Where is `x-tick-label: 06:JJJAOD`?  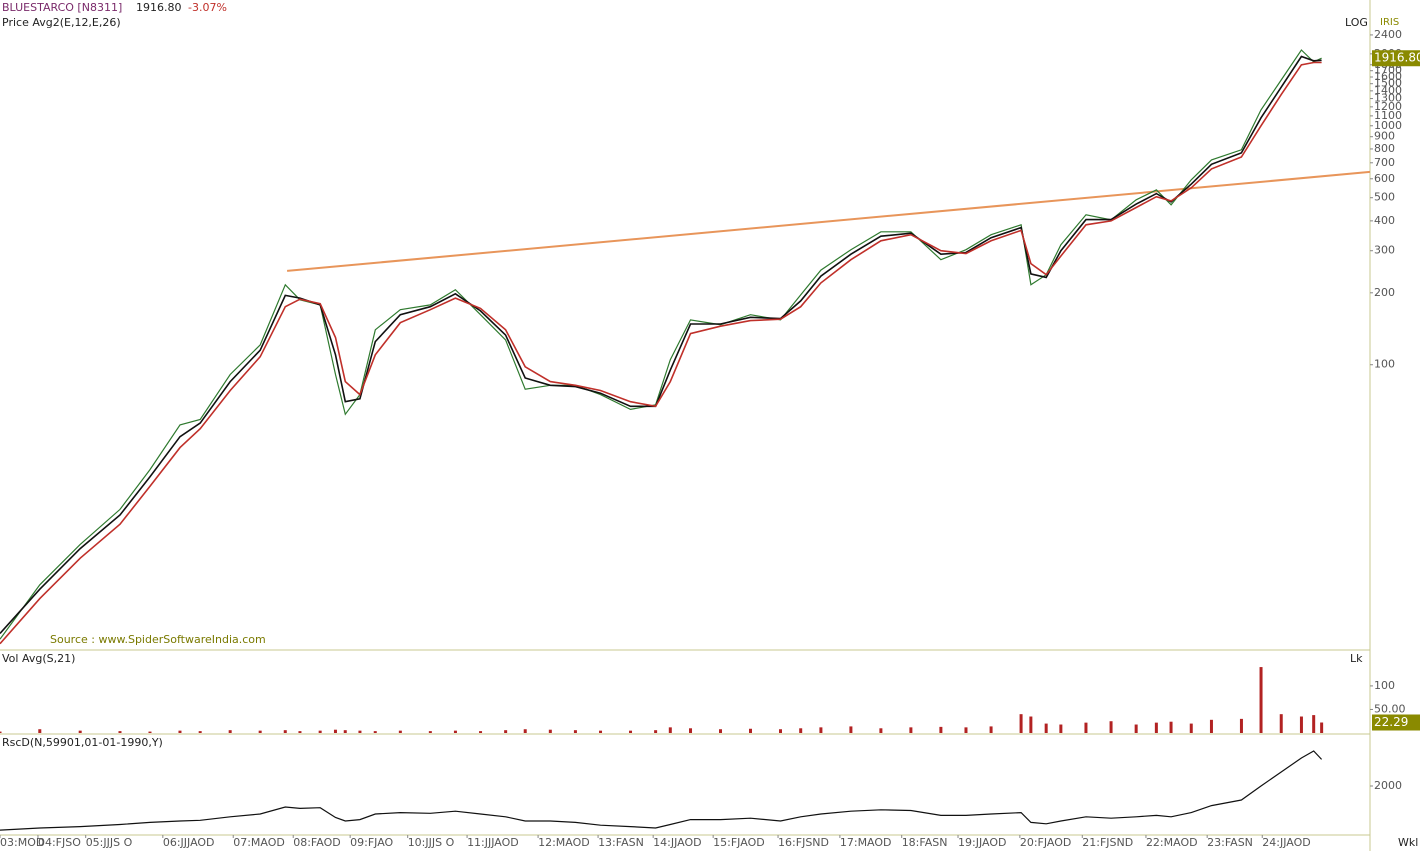
x-tick-label: 06:JJJAOD is located at coordinates (189, 842).